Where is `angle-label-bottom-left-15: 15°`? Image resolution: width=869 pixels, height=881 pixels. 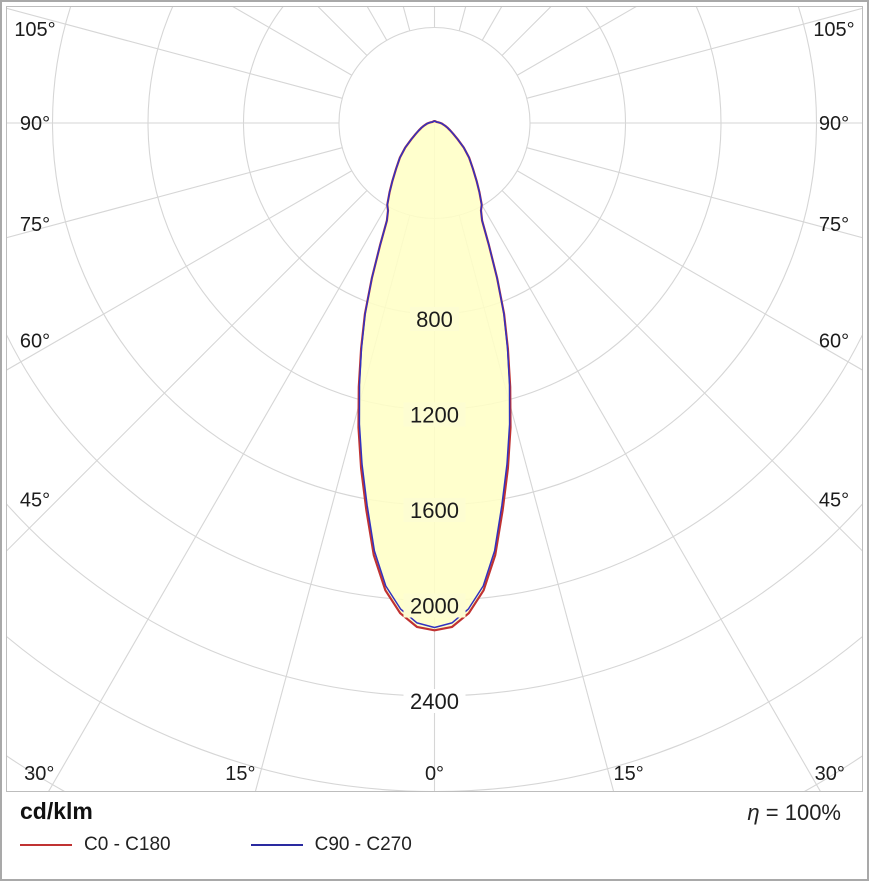 angle-label-bottom-left-15: 15° is located at coordinates (240, 774).